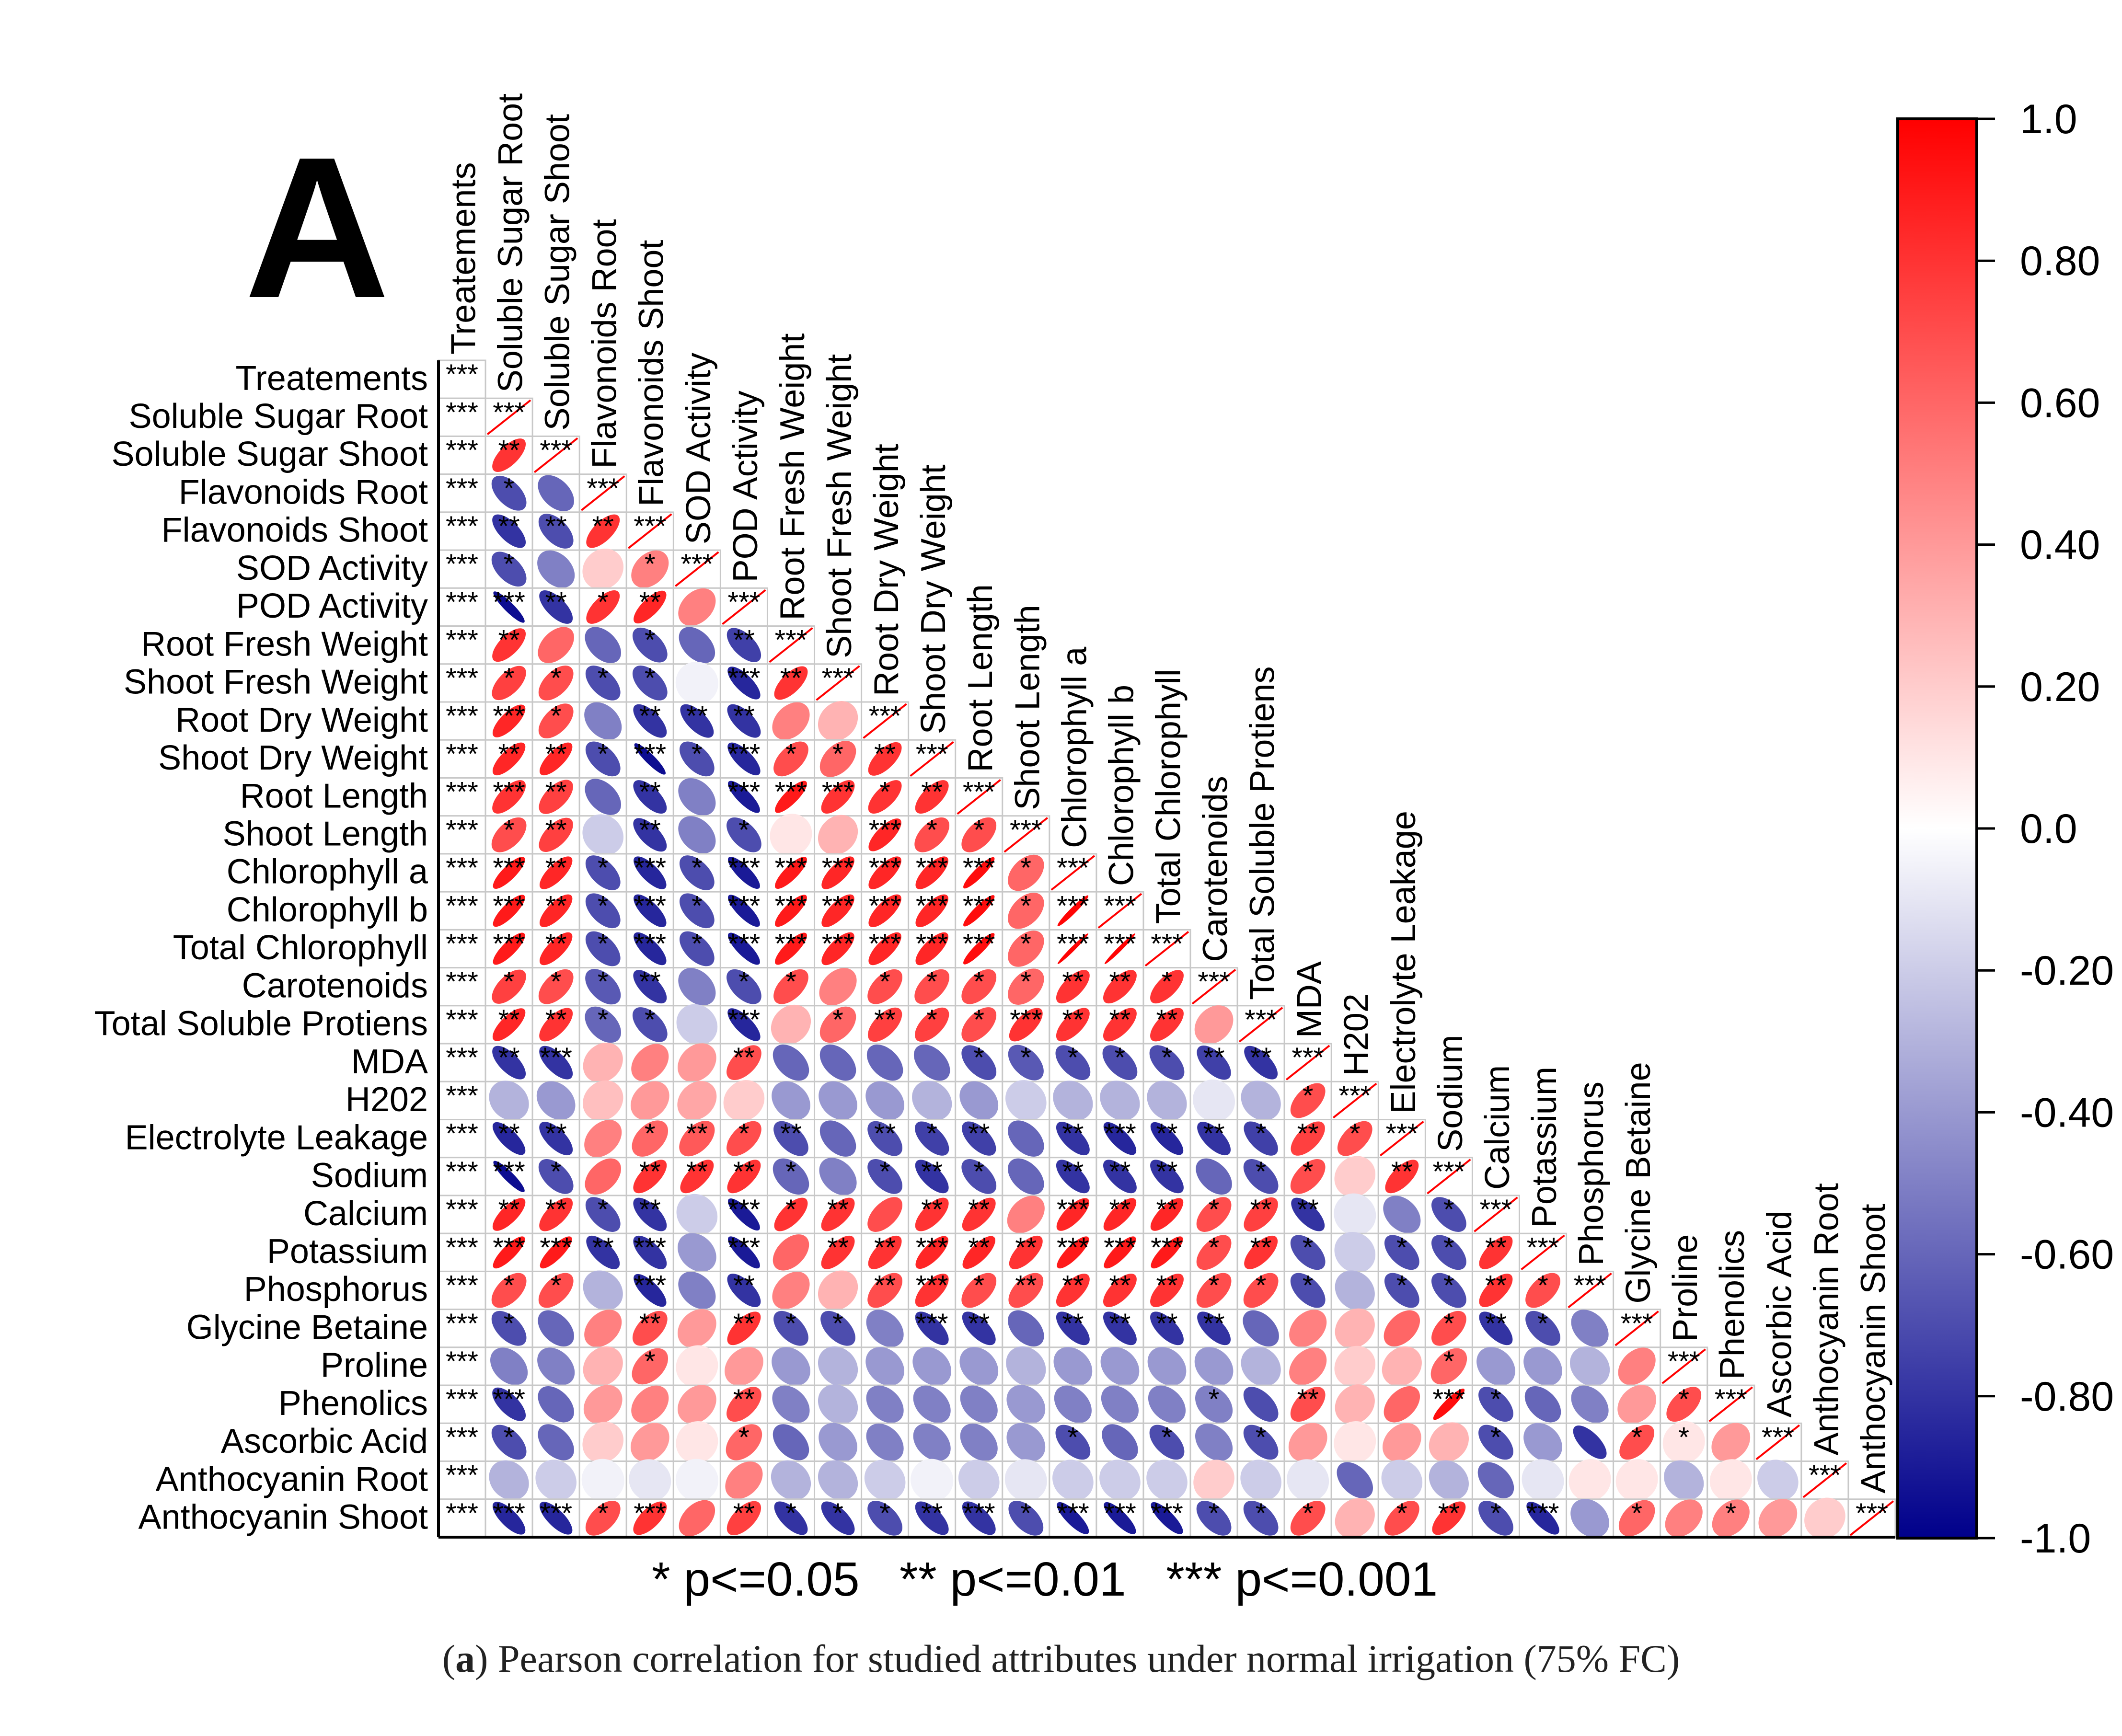 This screenshot has width=2122, height=1736. Describe the element at coordinates (2067, 971) in the screenshot. I see `colorbar-tick-label: -0.20` at that location.